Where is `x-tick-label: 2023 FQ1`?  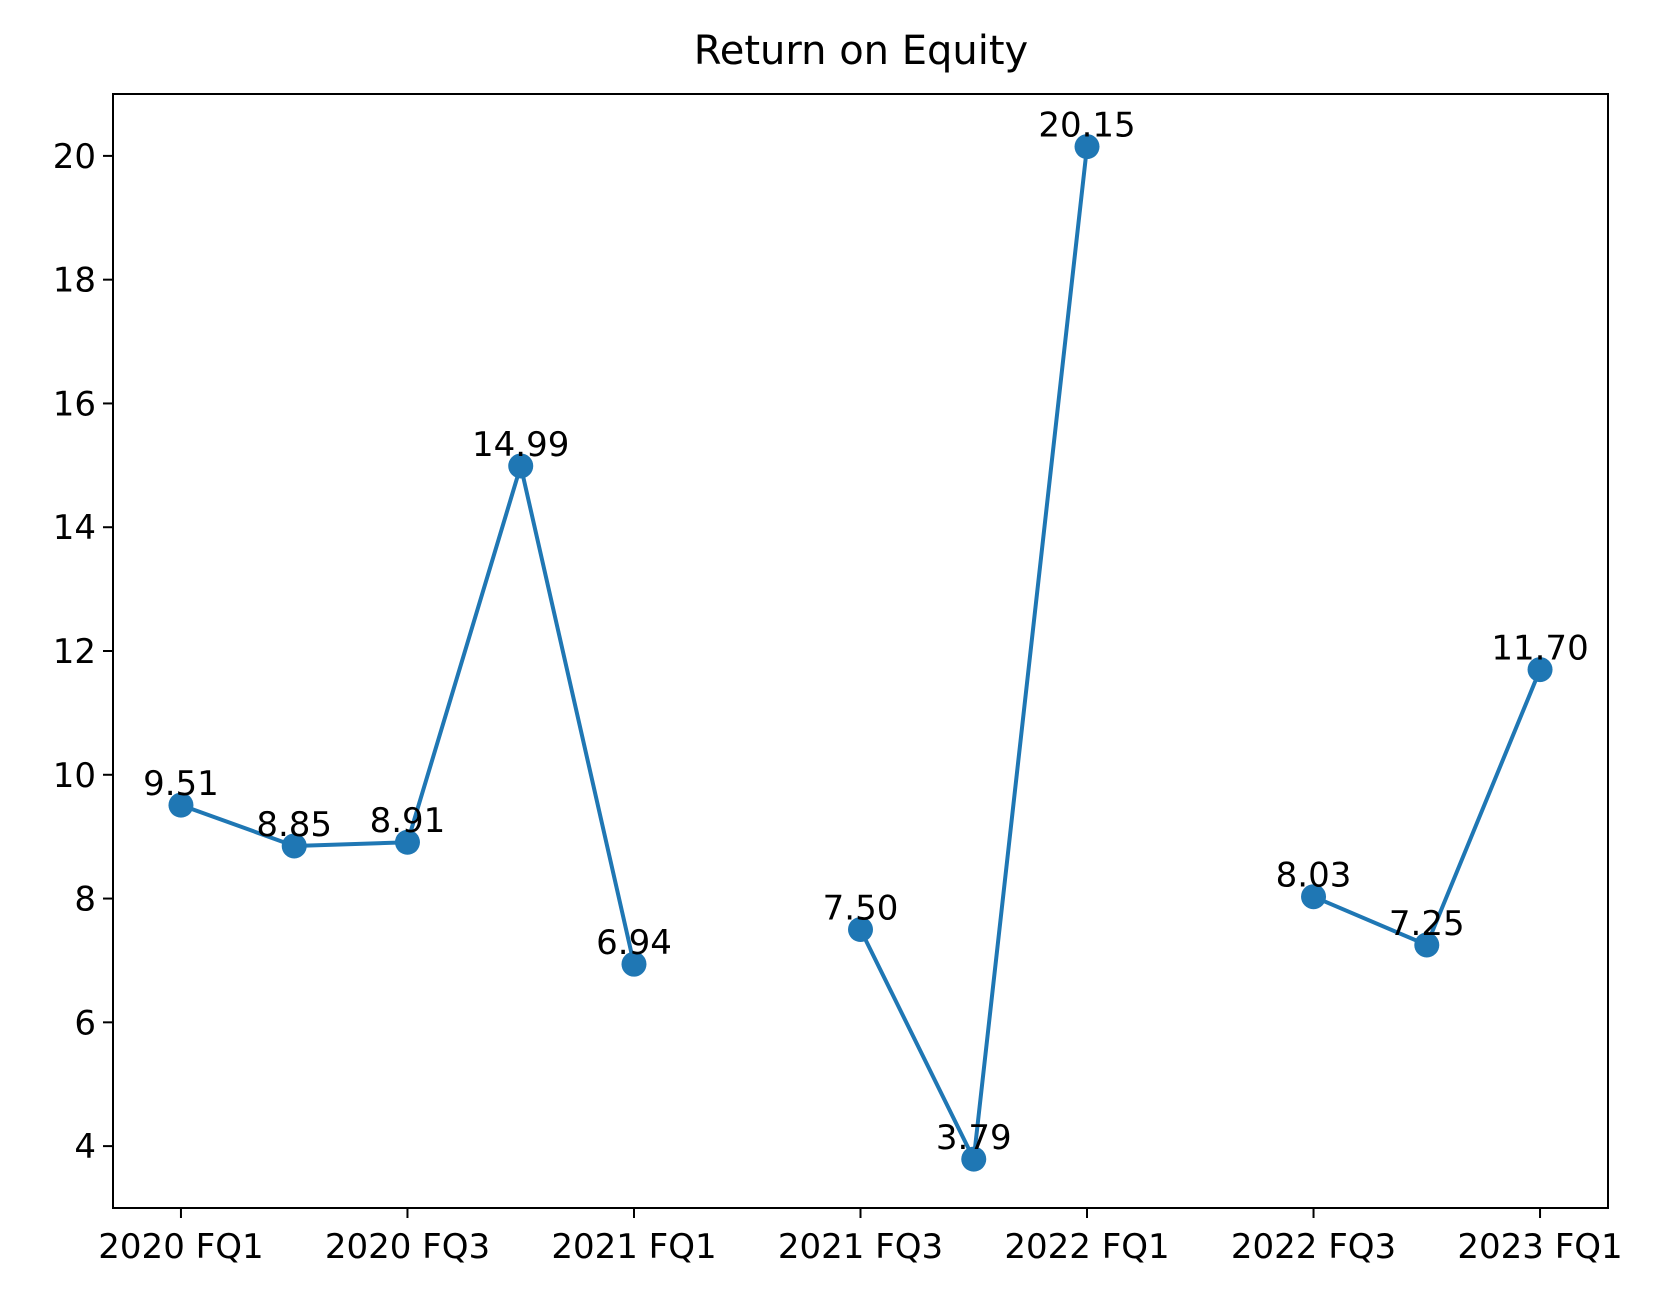 x-tick-label: 2023 FQ1 is located at coordinates (1539, 1247).